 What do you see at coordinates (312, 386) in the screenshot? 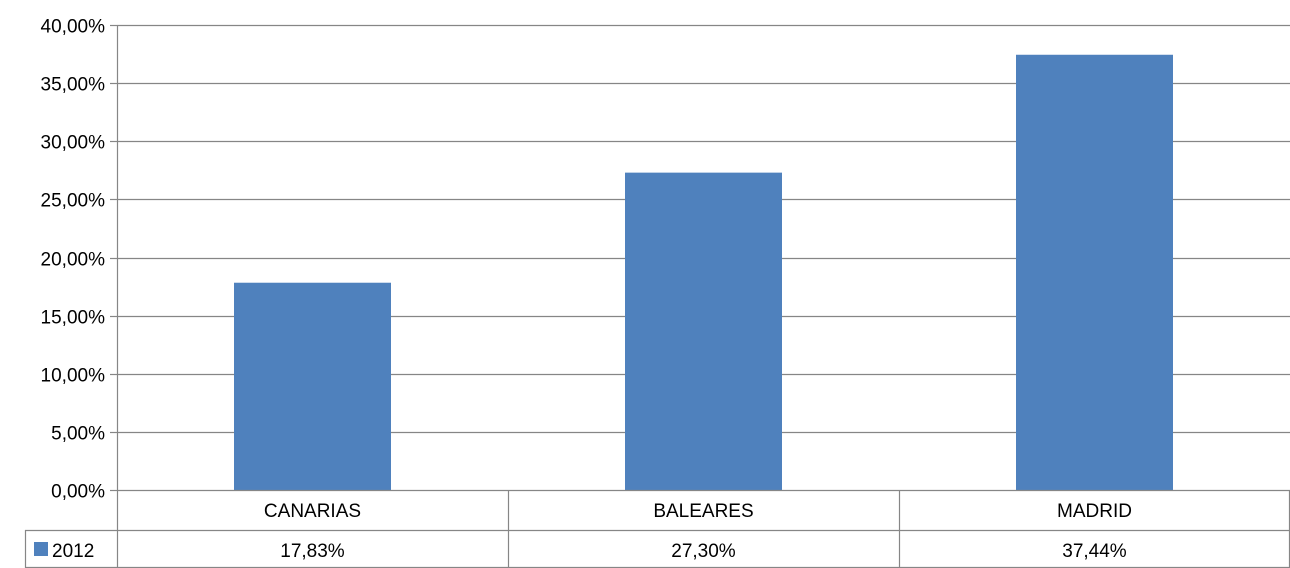
I see `bar-canarias` at bounding box center [312, 386].